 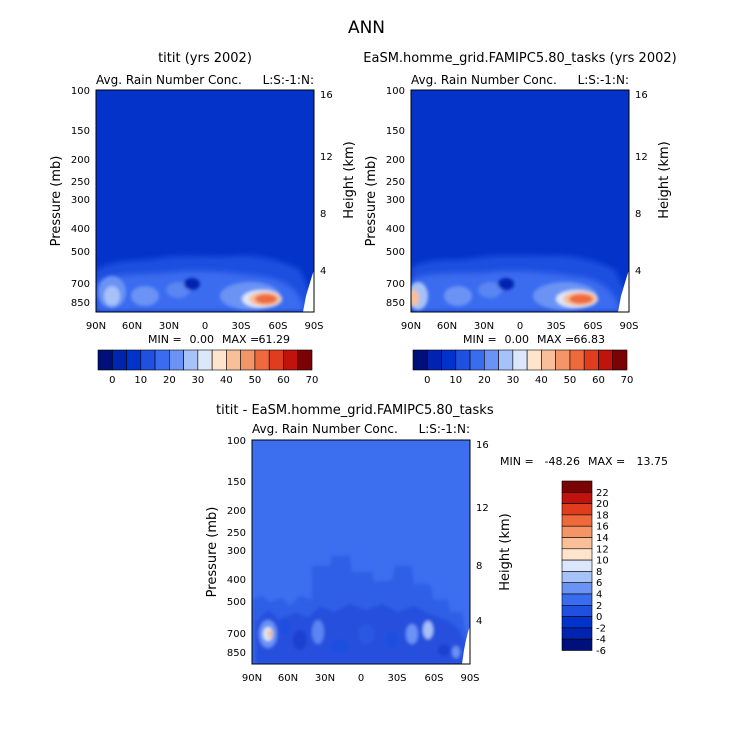 What do you see at coordinates (479, 566) in the screenshot?
I see `panel3-ytick-right: 8` at bounding box center [479, 566].